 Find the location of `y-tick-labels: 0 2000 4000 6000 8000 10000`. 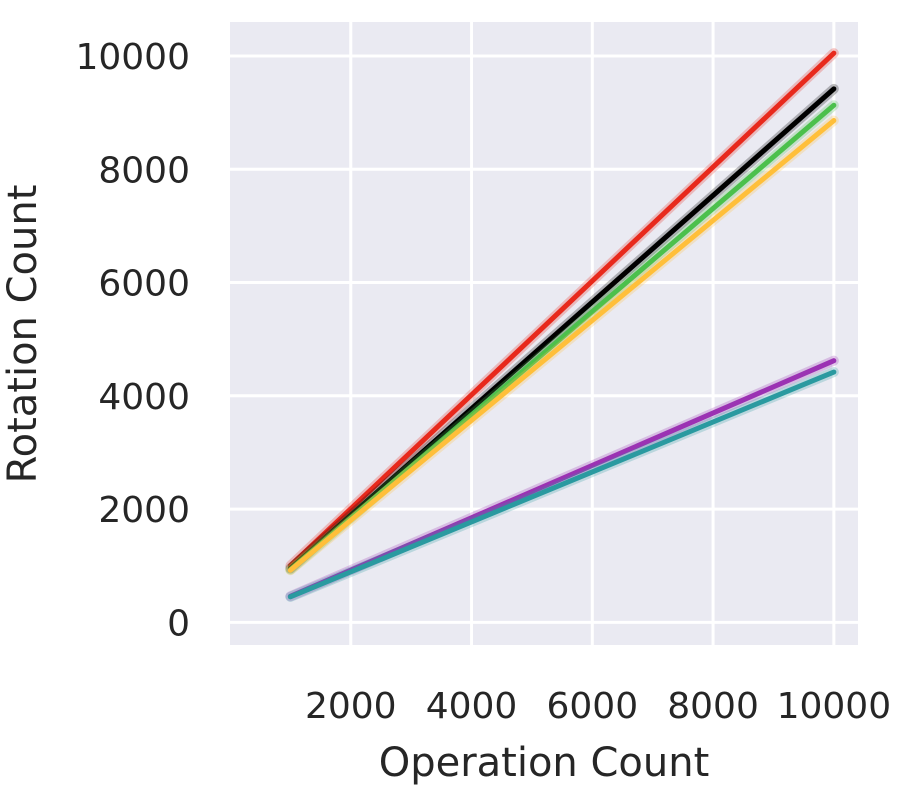

y-tick-labels: 0 2000 4000 6000 8000 10000 is located at coordinates (132, 340).